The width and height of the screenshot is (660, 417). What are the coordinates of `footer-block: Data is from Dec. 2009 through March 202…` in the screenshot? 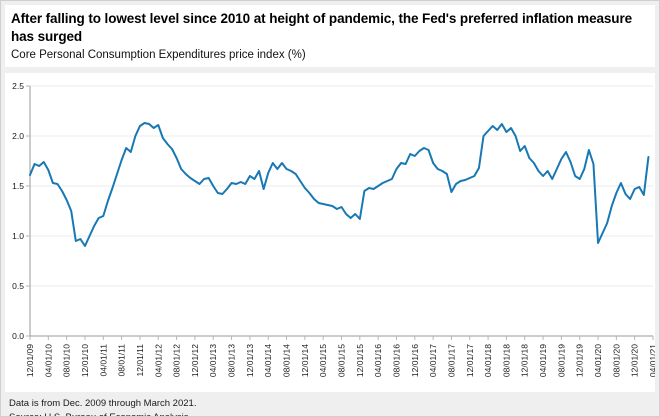 It's located at (330, 404).